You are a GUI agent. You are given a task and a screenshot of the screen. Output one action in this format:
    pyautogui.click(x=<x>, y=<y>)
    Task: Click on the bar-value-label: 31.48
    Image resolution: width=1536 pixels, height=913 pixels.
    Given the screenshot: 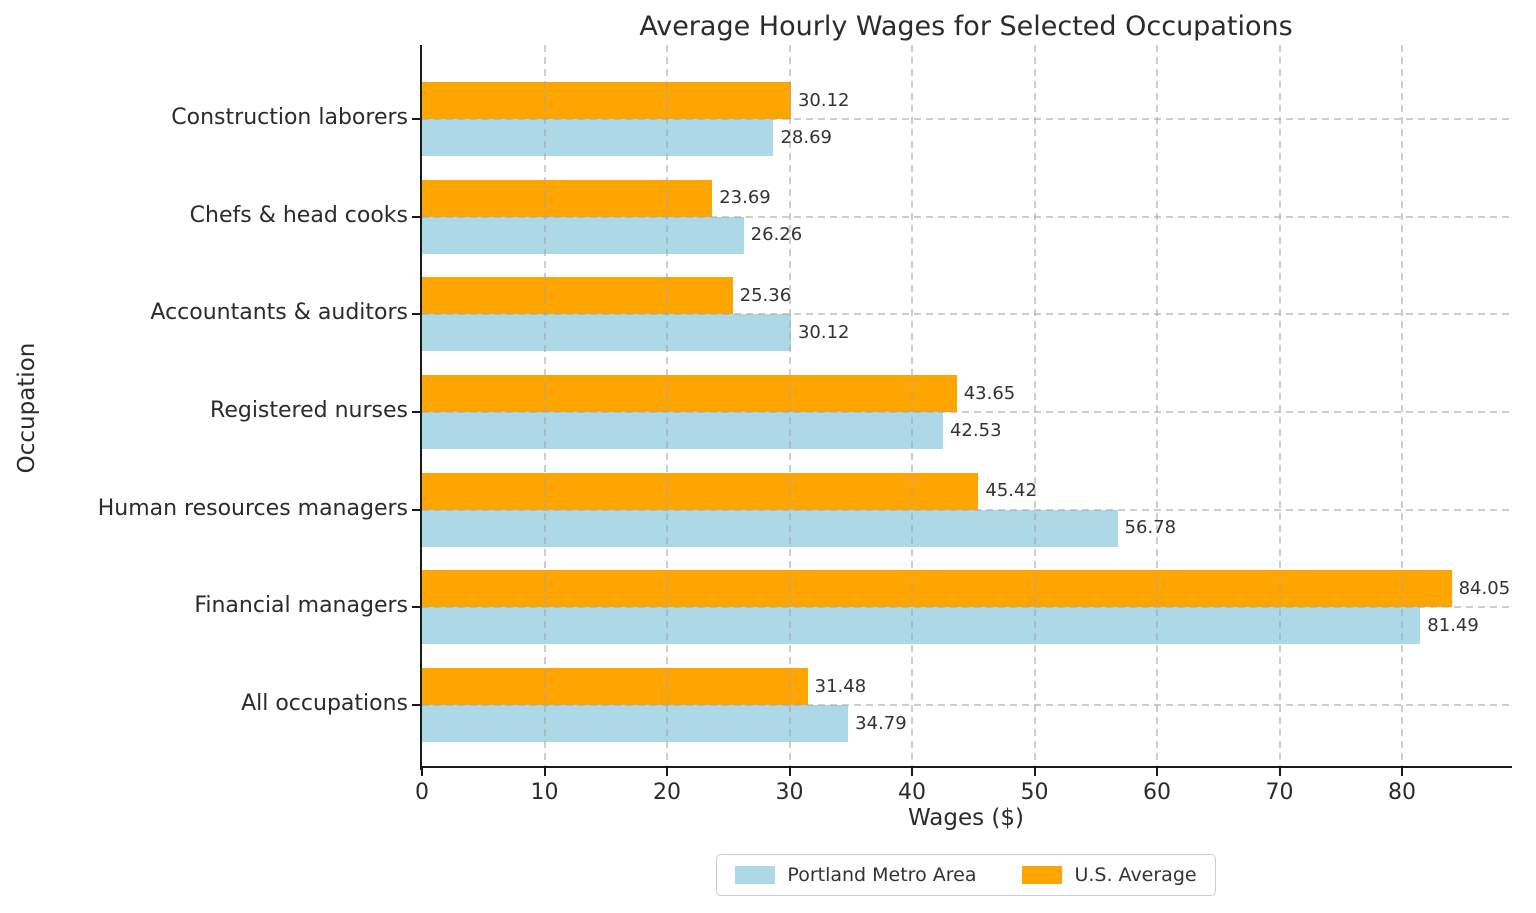 What is the action you would take?
    pyautogui.click(x=840, y=686)
    